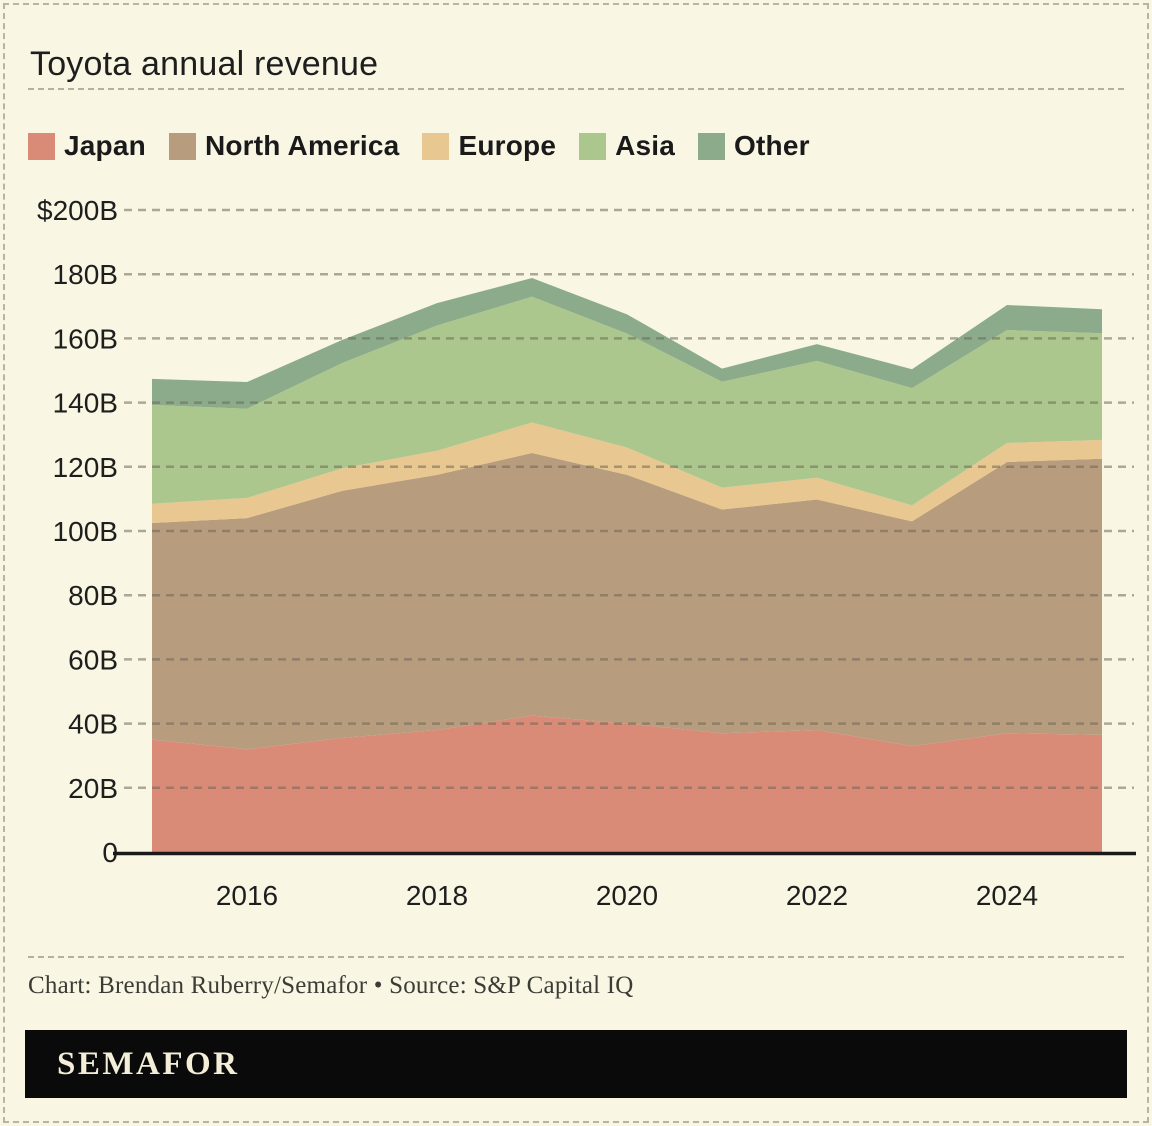 This screenshot has width=1152, height=1126. Describe the element at coordinates (85, 274) in the screenshot. I see `y-tick-label-180: 180B` at that location.